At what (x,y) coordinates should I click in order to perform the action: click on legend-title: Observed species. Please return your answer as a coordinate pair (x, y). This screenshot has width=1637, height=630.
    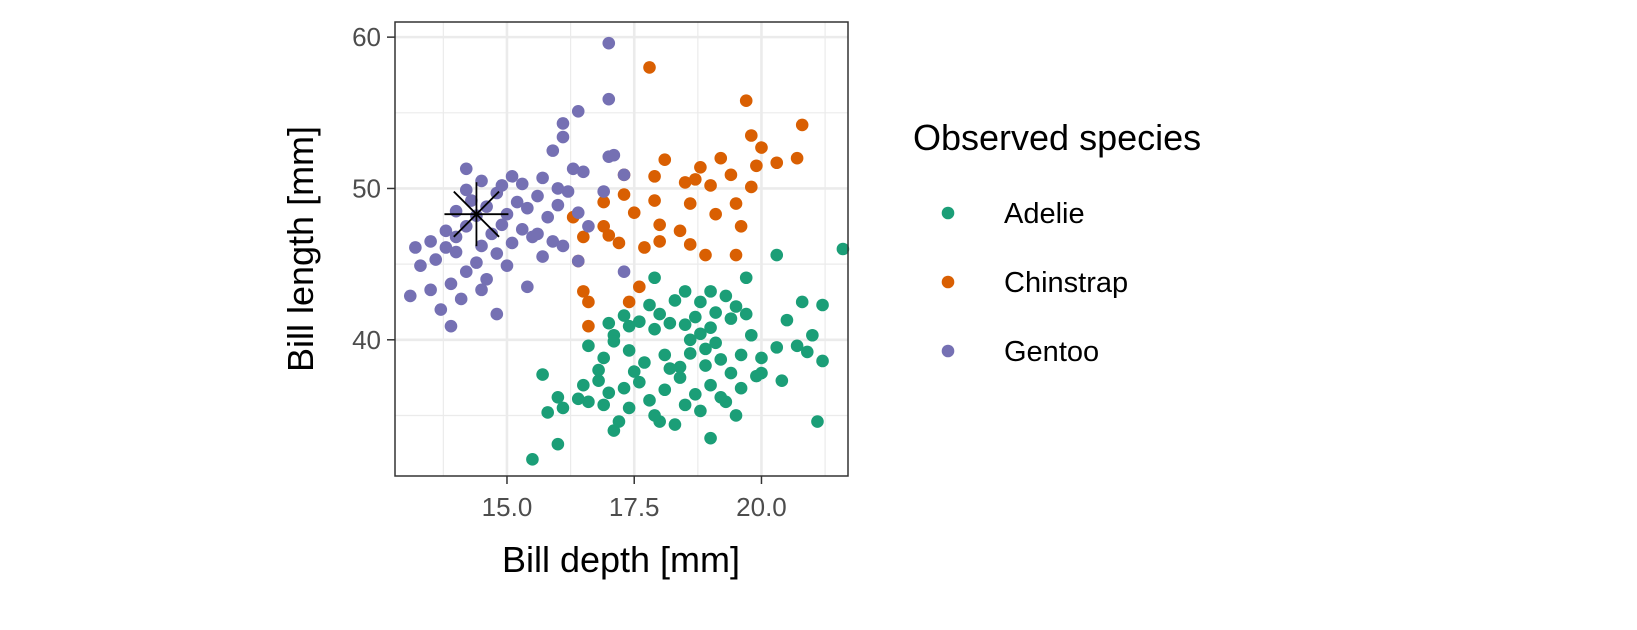
    Looking at the image, I should click on (1057, 137).